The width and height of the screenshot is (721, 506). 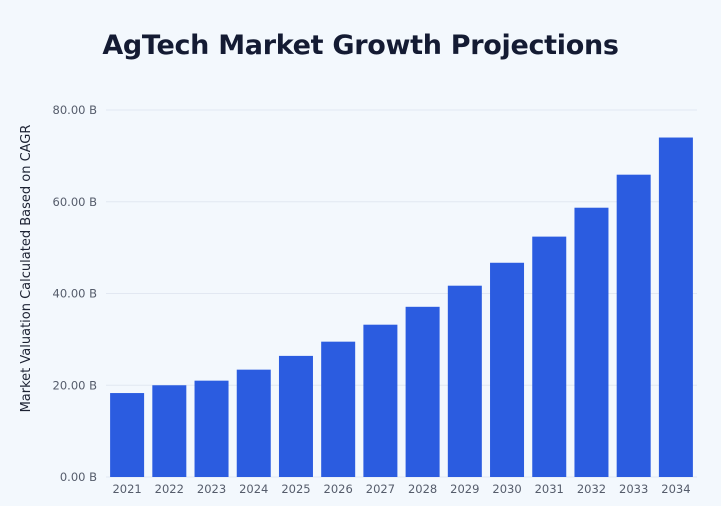 I want to click on bar-2022, so click(x=169, y=431).